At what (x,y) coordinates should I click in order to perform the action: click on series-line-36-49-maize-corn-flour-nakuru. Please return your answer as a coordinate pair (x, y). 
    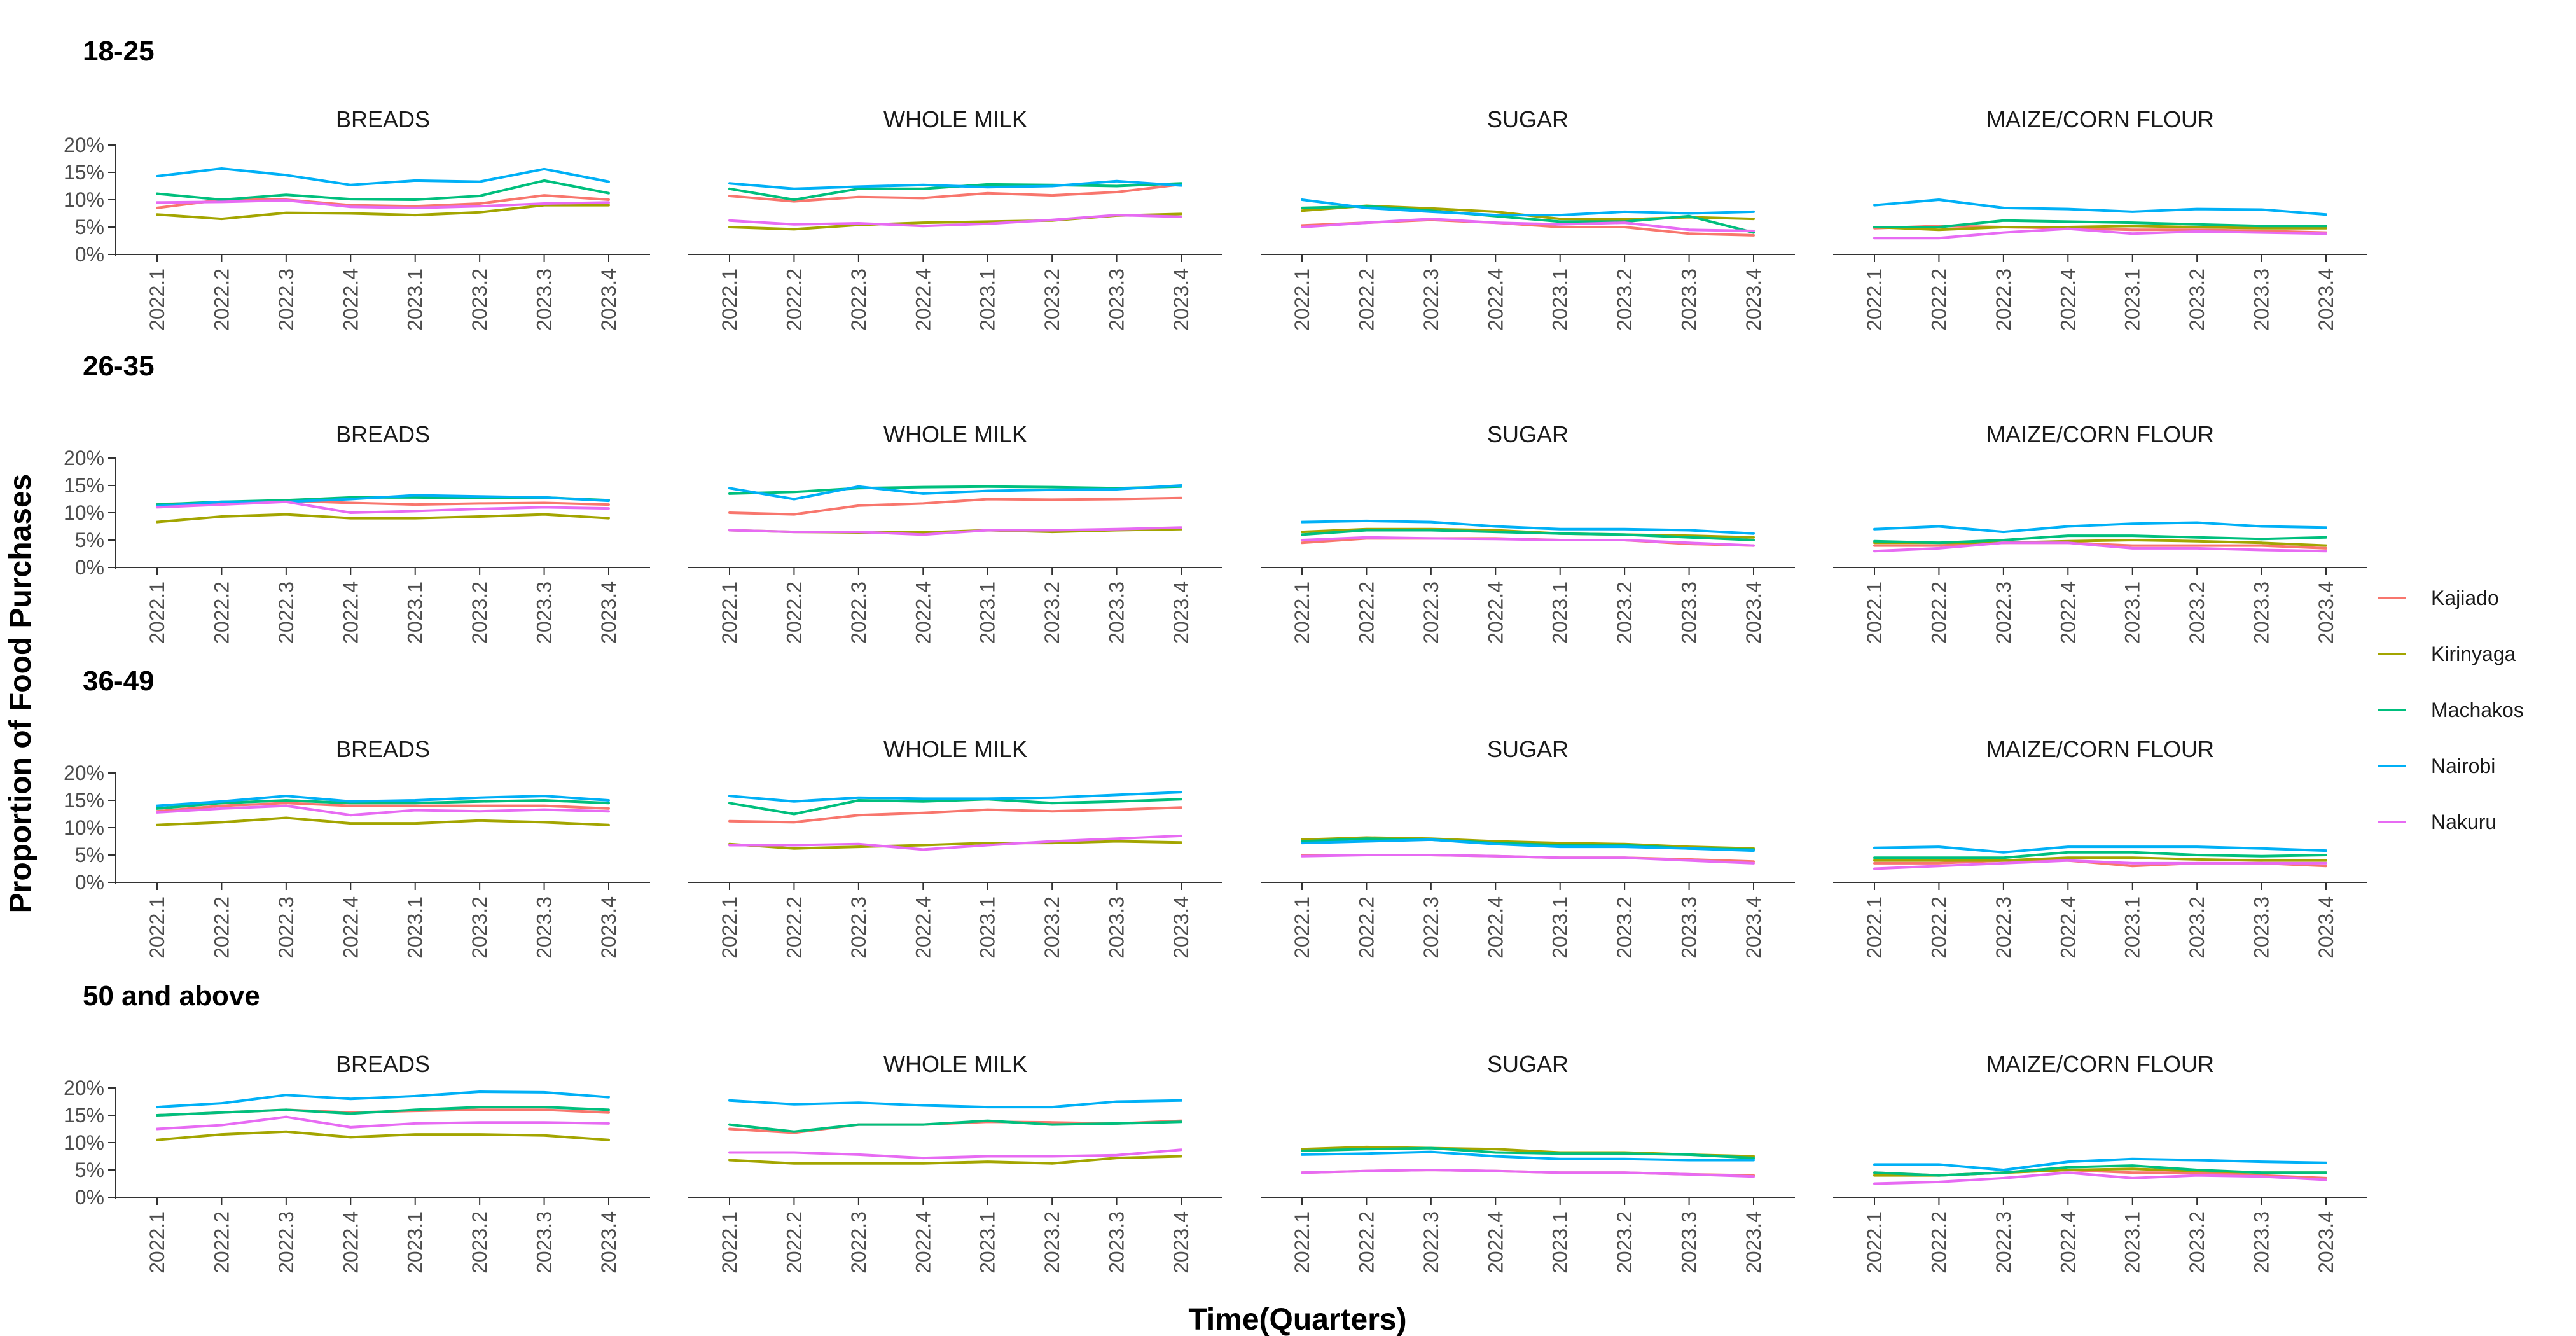
    Looking at the image, I should click on (2100, 864).